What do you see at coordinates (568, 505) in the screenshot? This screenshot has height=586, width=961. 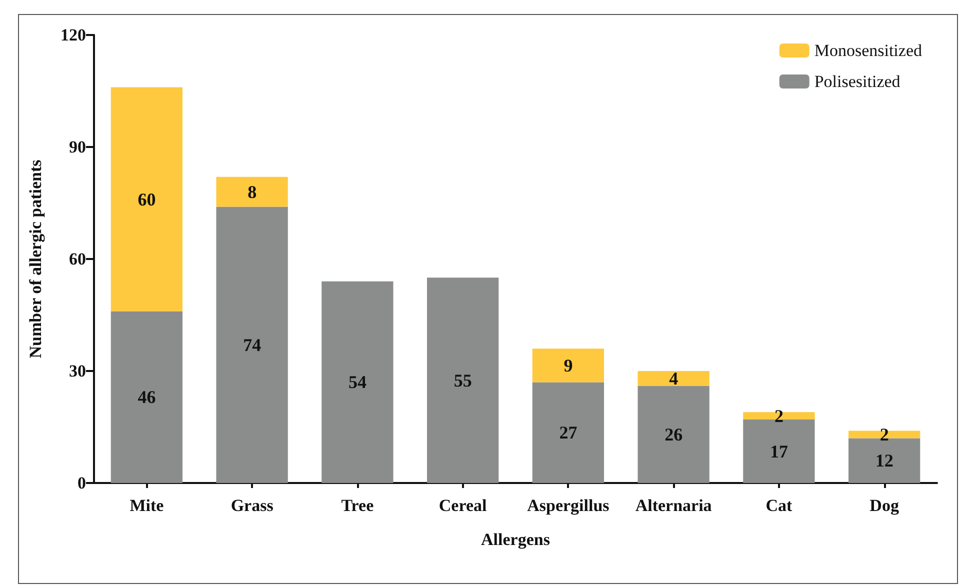 I see `x-tick-label: Aspergillus` at bounding box center [568, 505].